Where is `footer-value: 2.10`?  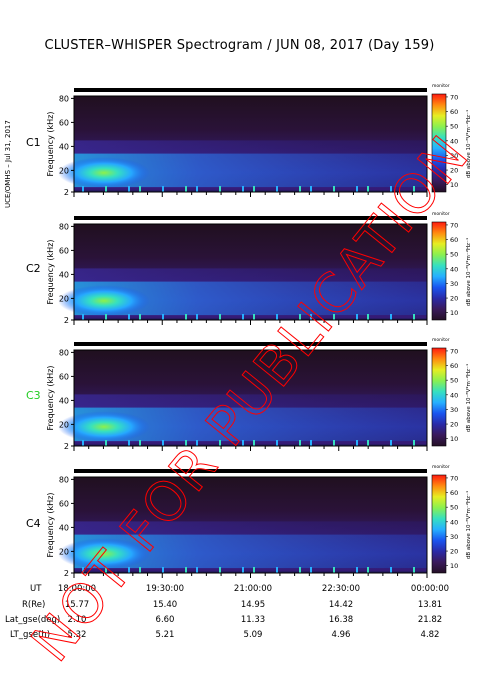 footer-value: 2.10 is located at coordinates (77, 620).